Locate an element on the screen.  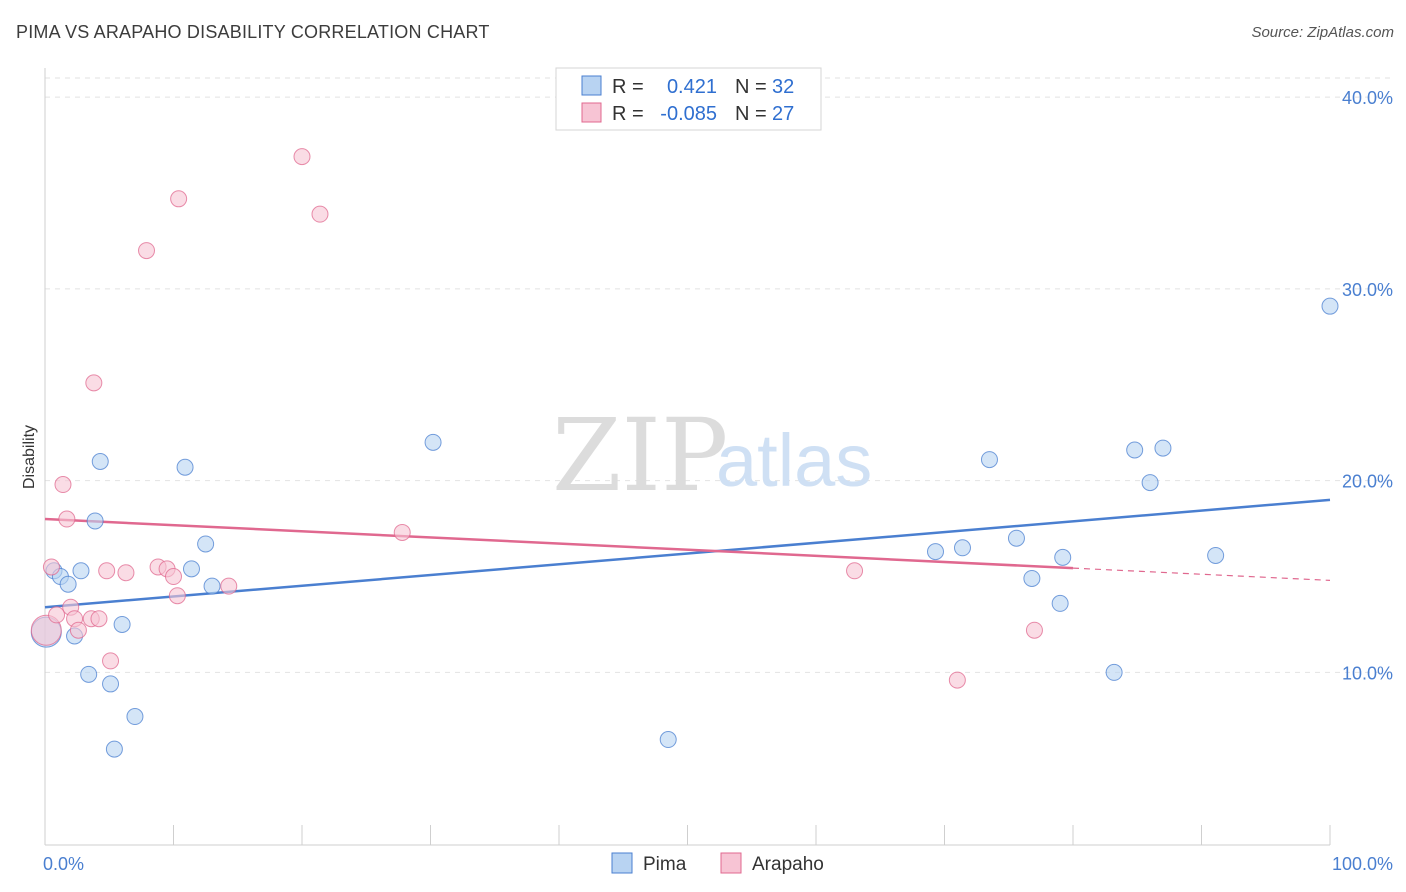
y-tick-label-30: 30.0% is located at coordinates (1367, 290).